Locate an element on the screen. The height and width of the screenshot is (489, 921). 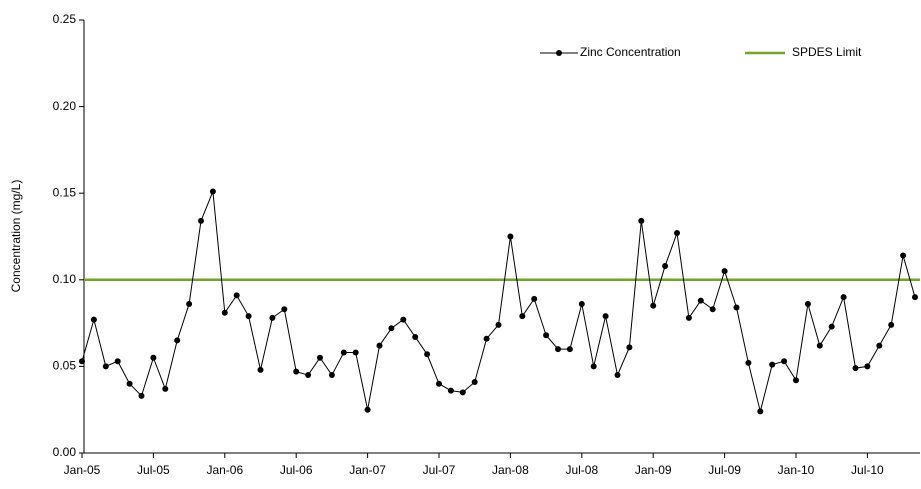
x-tick-label: Jan-08 is located at coordinates (510, 470).